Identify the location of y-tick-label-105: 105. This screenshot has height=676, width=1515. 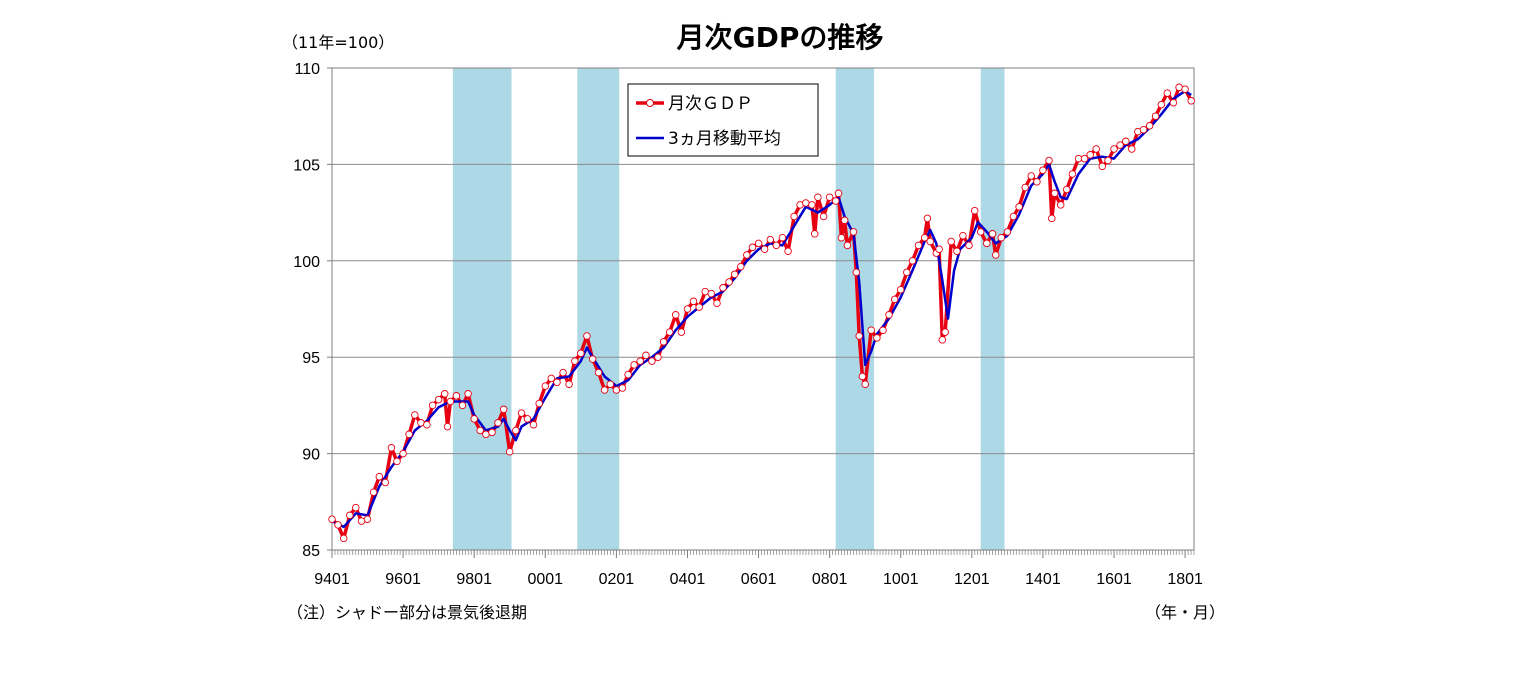
(306, 165).